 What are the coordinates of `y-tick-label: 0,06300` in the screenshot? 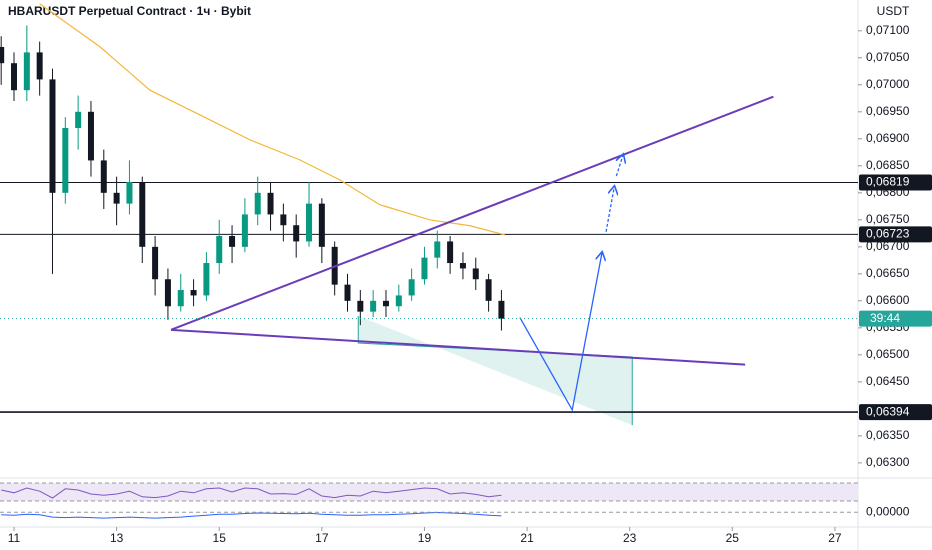 It's located at (888, 462).